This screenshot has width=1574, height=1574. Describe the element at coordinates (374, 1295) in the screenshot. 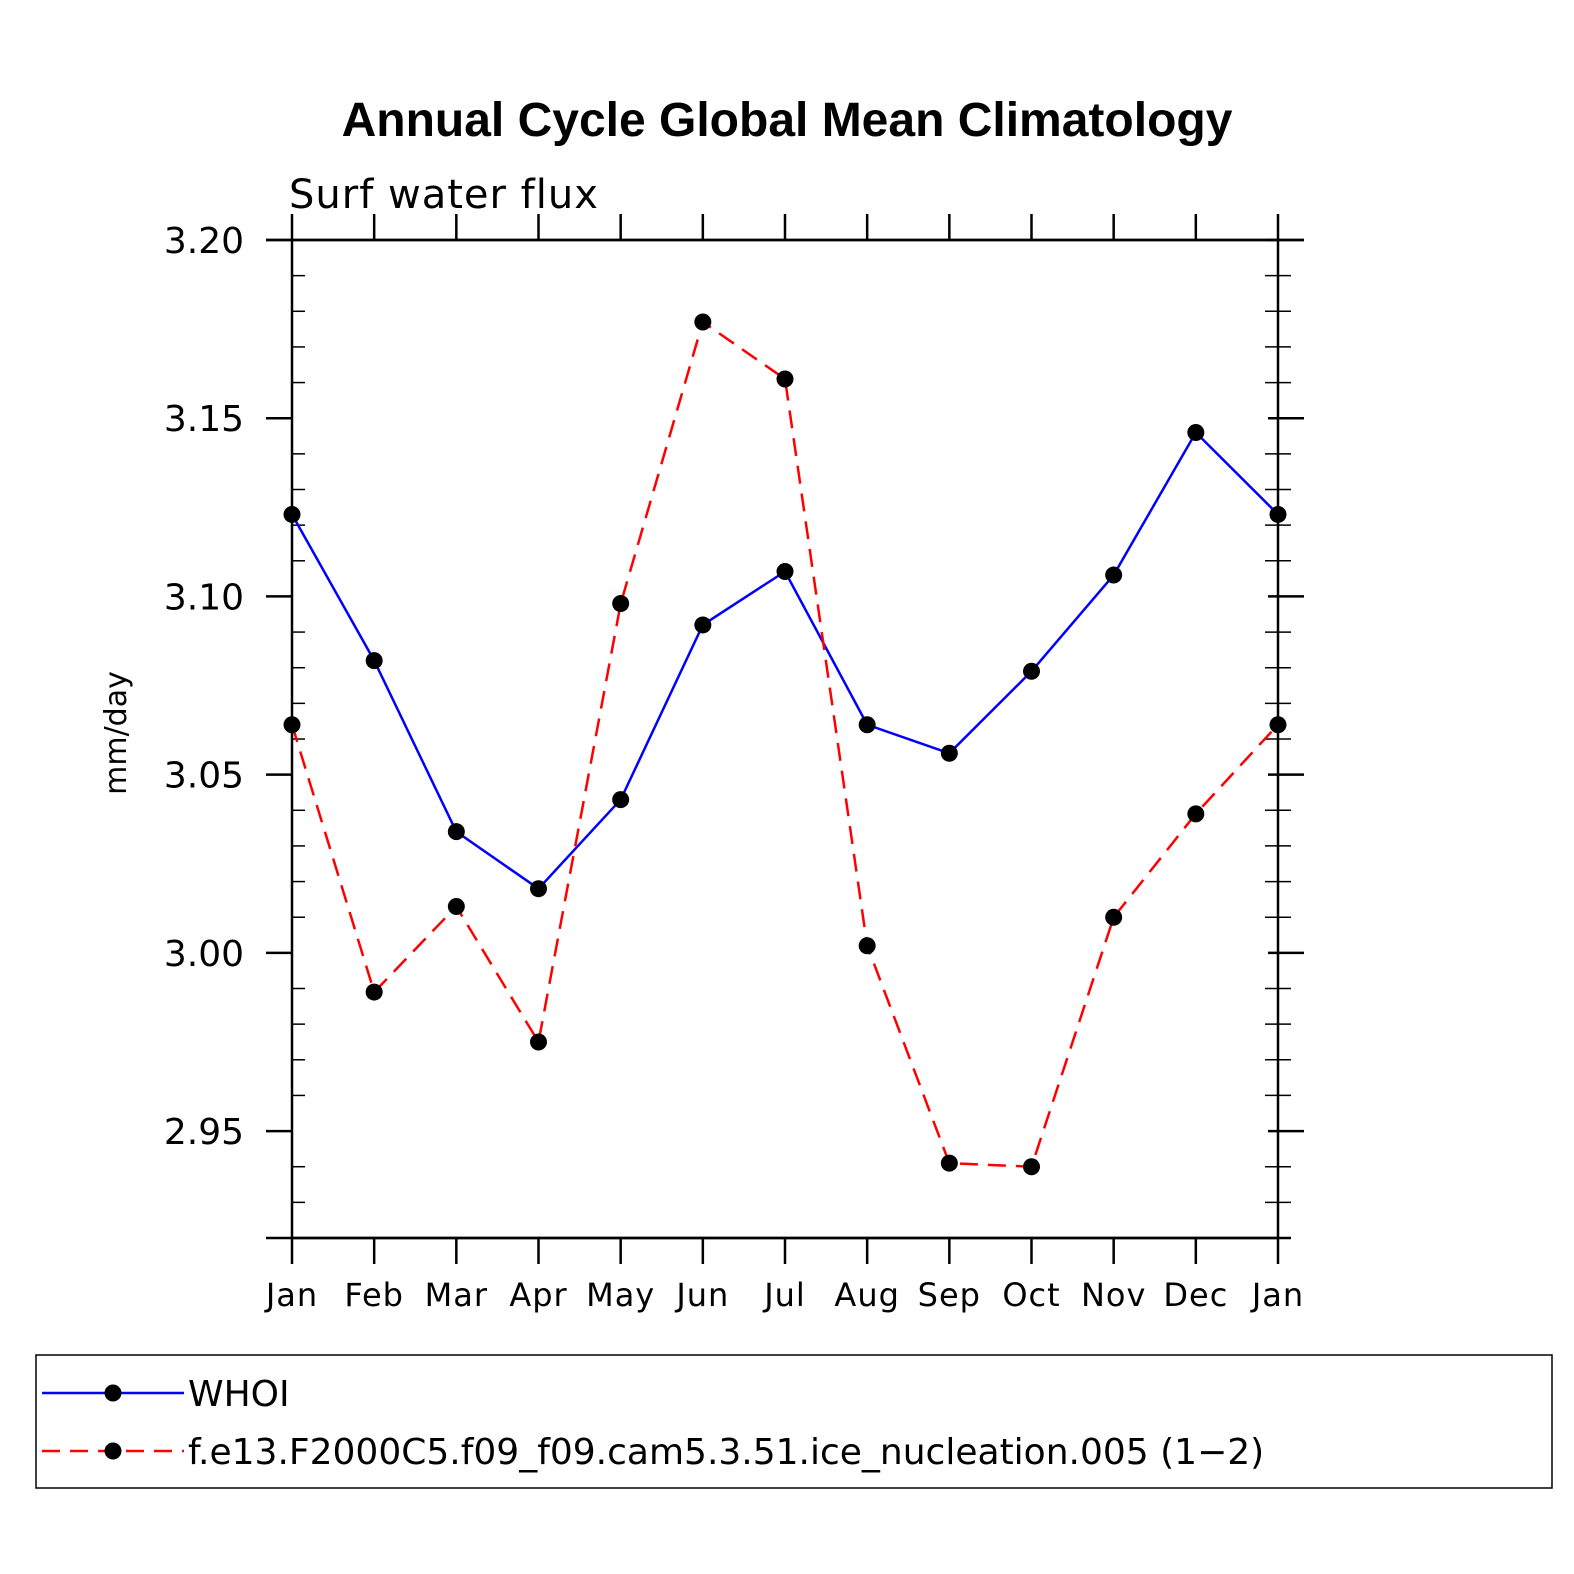

I see `x-tick-label: Feb` at that location.